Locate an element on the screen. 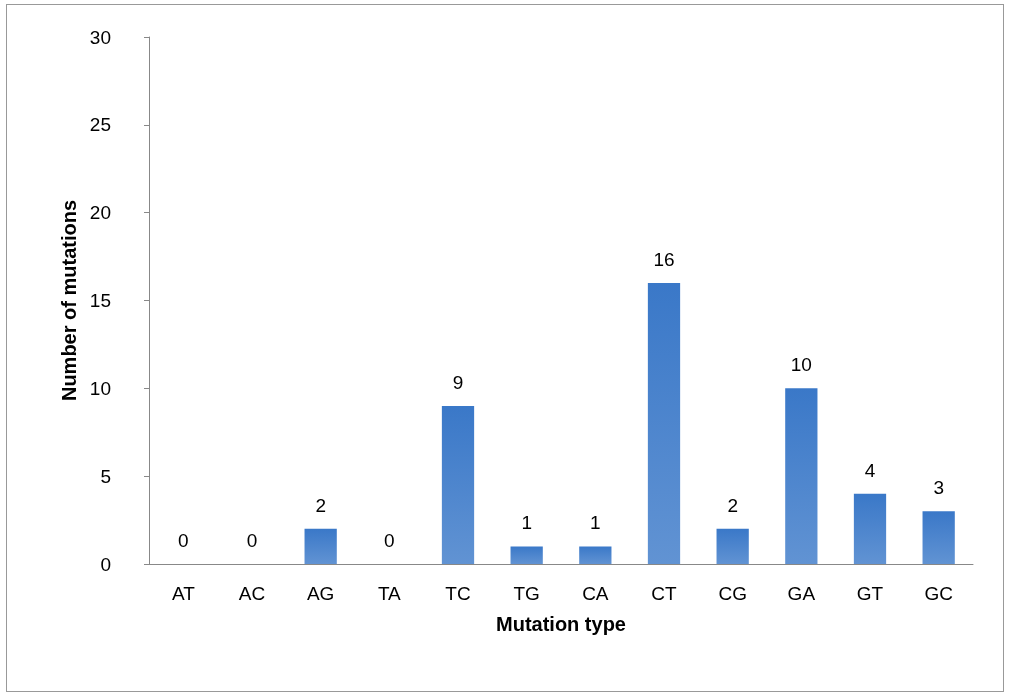 This screenshot has width=1016, height=697. y-tick-label: 30 is located at coordinates (100, 37).